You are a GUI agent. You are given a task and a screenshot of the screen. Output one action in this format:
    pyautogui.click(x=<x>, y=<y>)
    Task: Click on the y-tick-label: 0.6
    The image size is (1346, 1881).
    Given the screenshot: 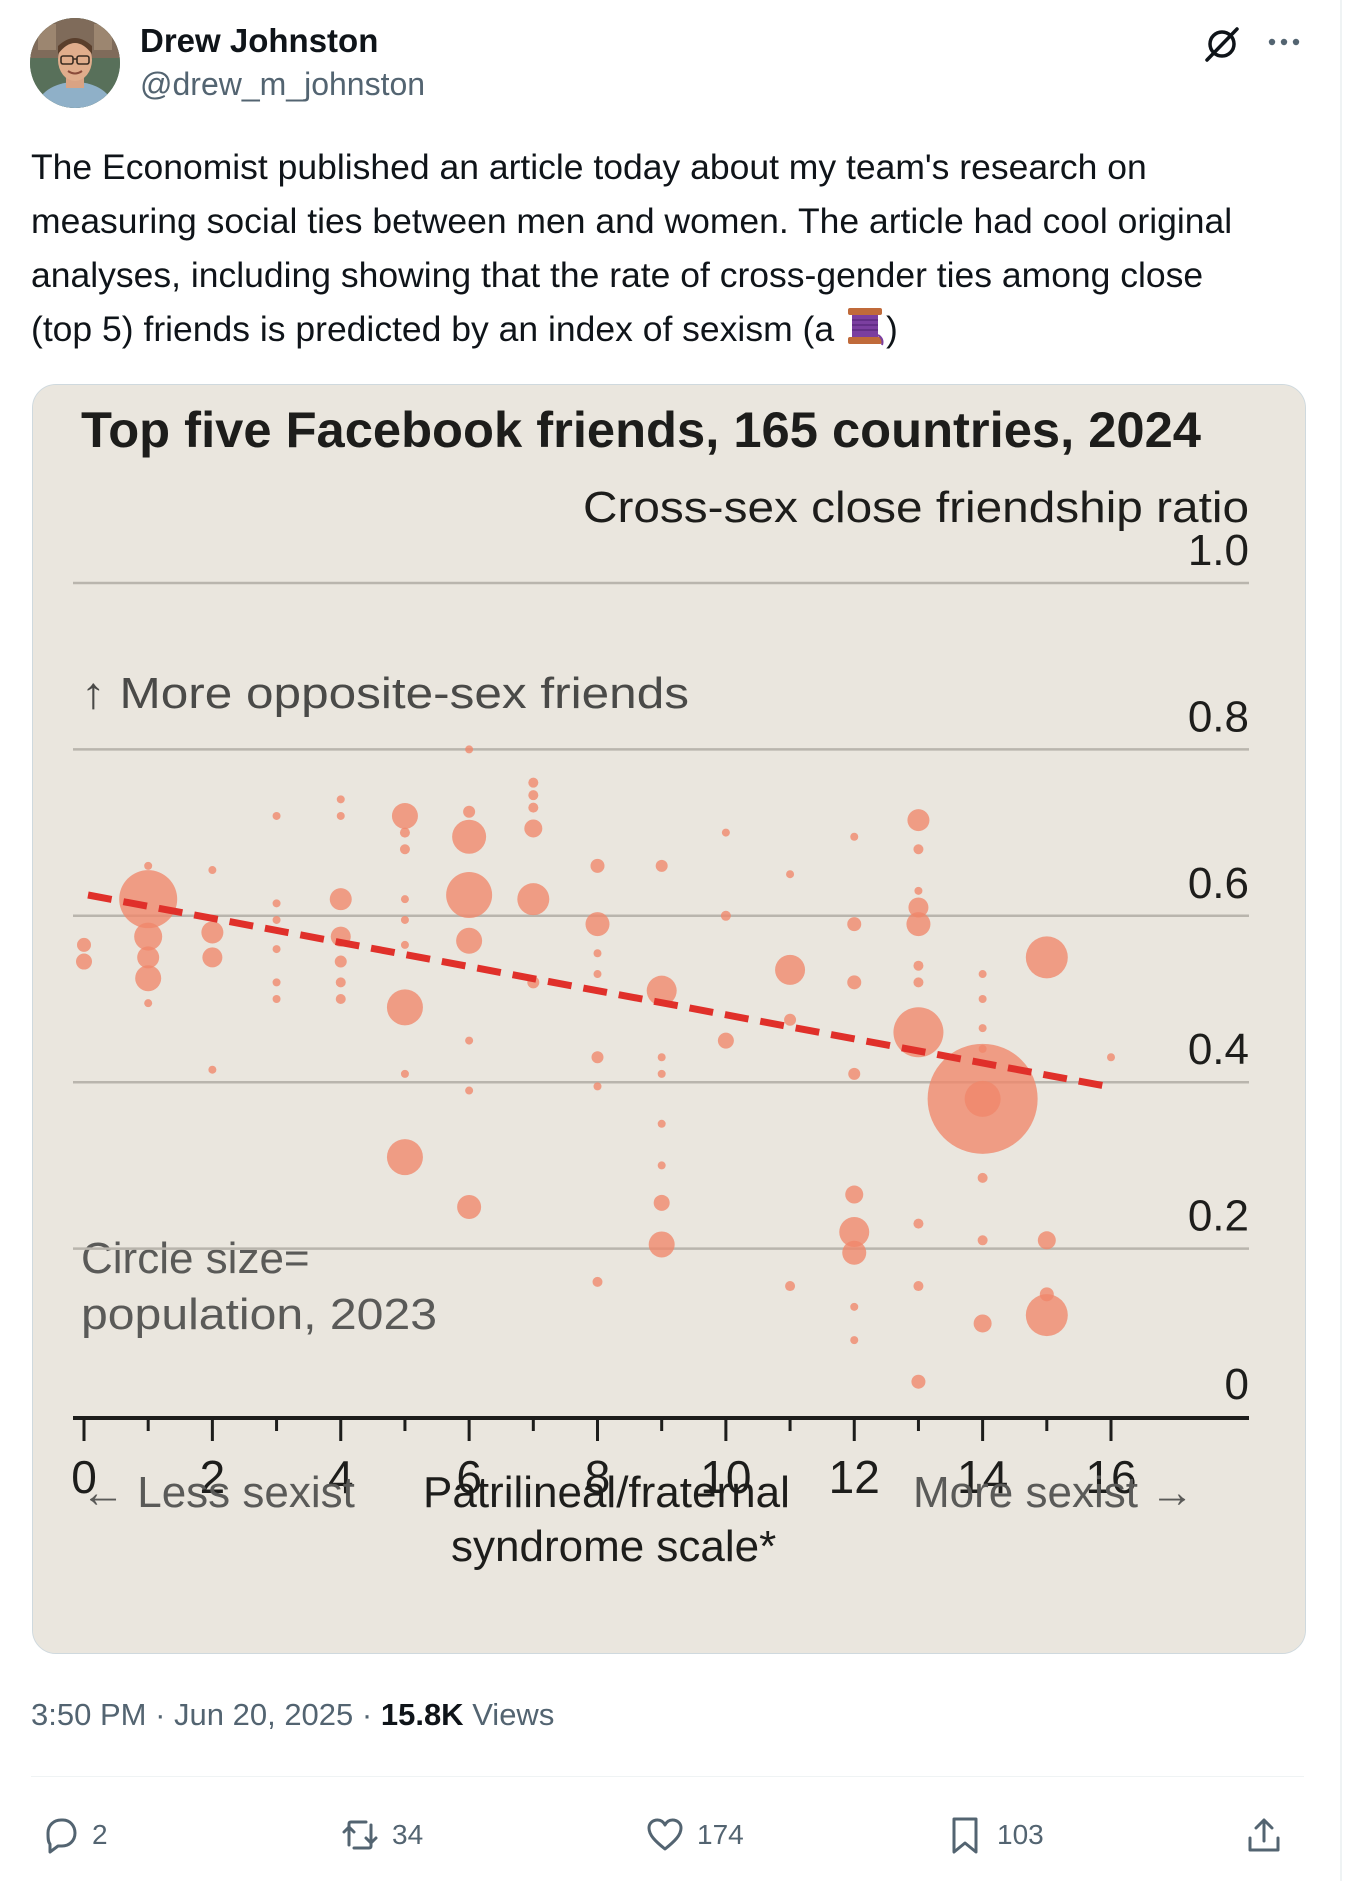 What is the action you would take?
    pyautogui.click(x=1218, y=883)
    